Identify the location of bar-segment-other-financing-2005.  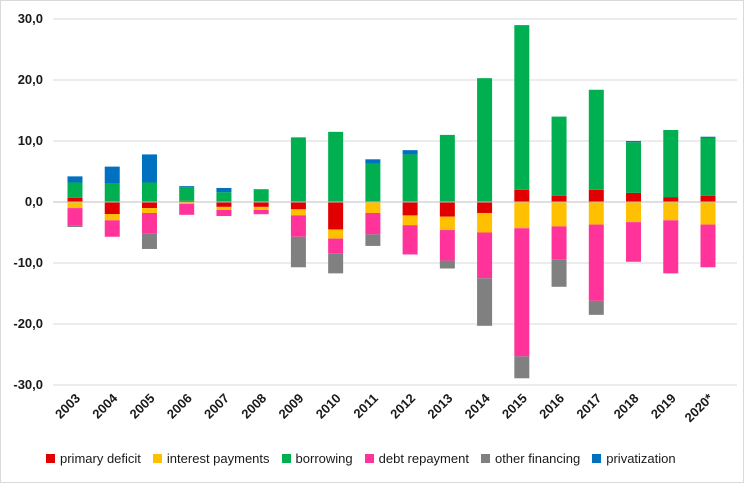
(149, 241).